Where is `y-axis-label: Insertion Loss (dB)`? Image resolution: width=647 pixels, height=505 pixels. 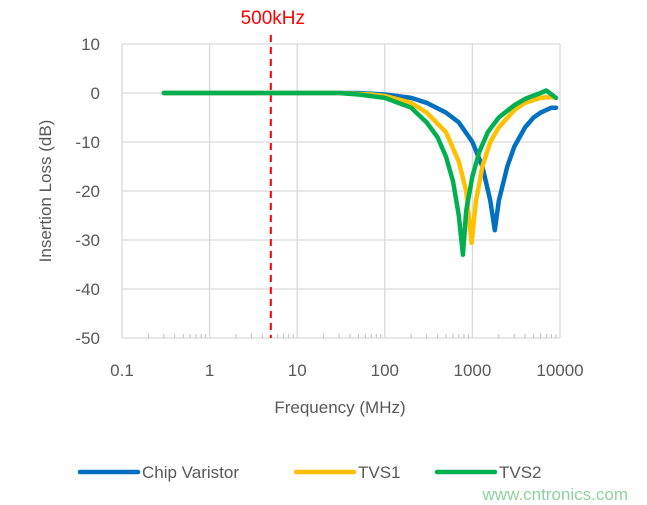
y-axis-label: Insertion Loss (dB) is located at coordinates (45, 191).